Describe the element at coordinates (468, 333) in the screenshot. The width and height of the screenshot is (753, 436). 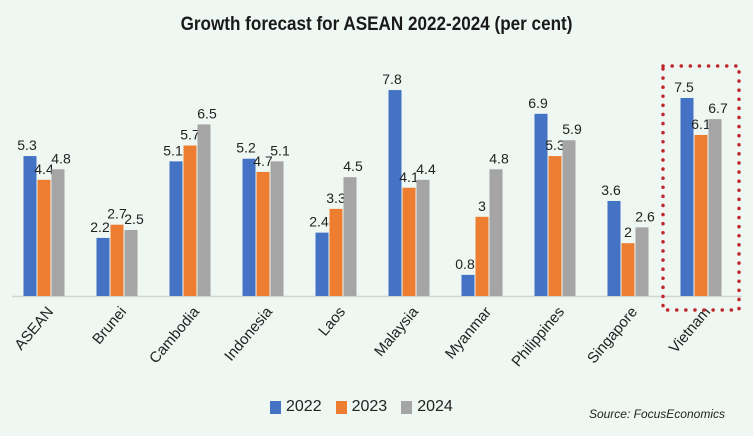
I see `x-tick-label: Myanmar` at that location.